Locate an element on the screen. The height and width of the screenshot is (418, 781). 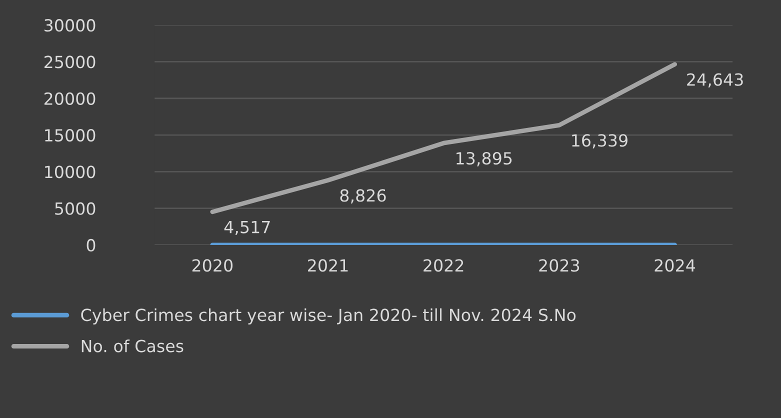
legend-label: No. of Cases is located at coordinates (133, 345).